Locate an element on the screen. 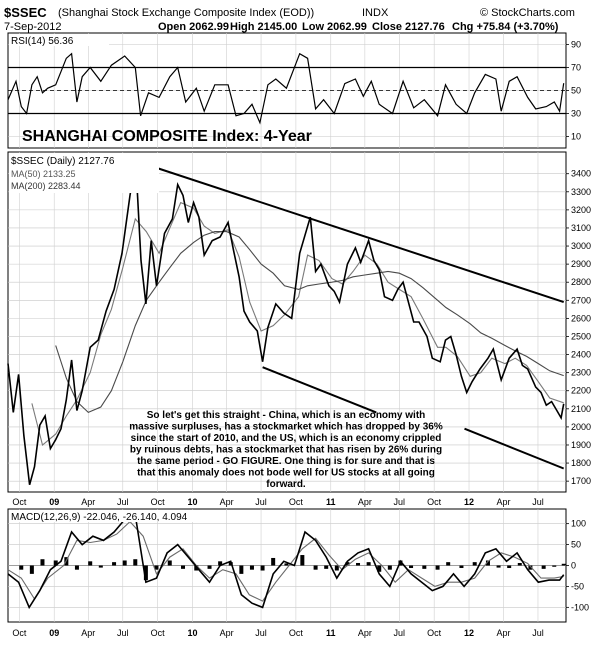 This screenshot has height=648, width=598. y-tick-label: 2600 is located at coordinates (581, 318).